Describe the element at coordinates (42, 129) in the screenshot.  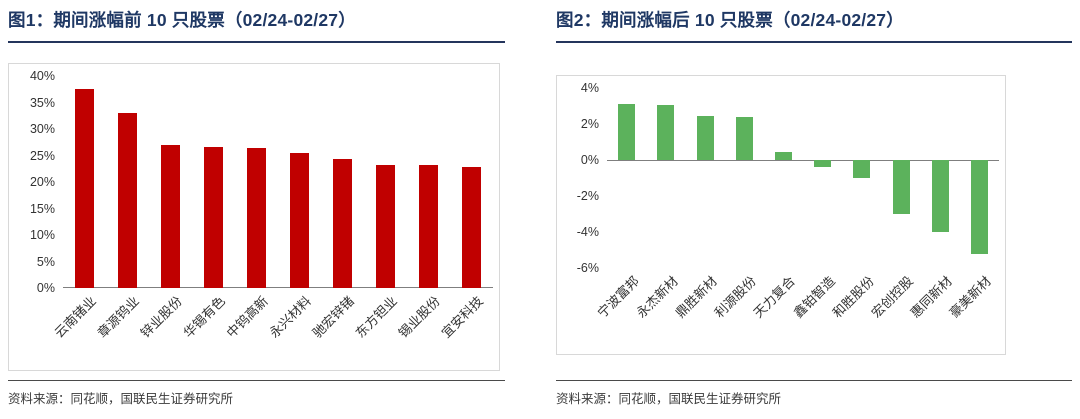
I see `y-axis-tick: 30%` at that location.